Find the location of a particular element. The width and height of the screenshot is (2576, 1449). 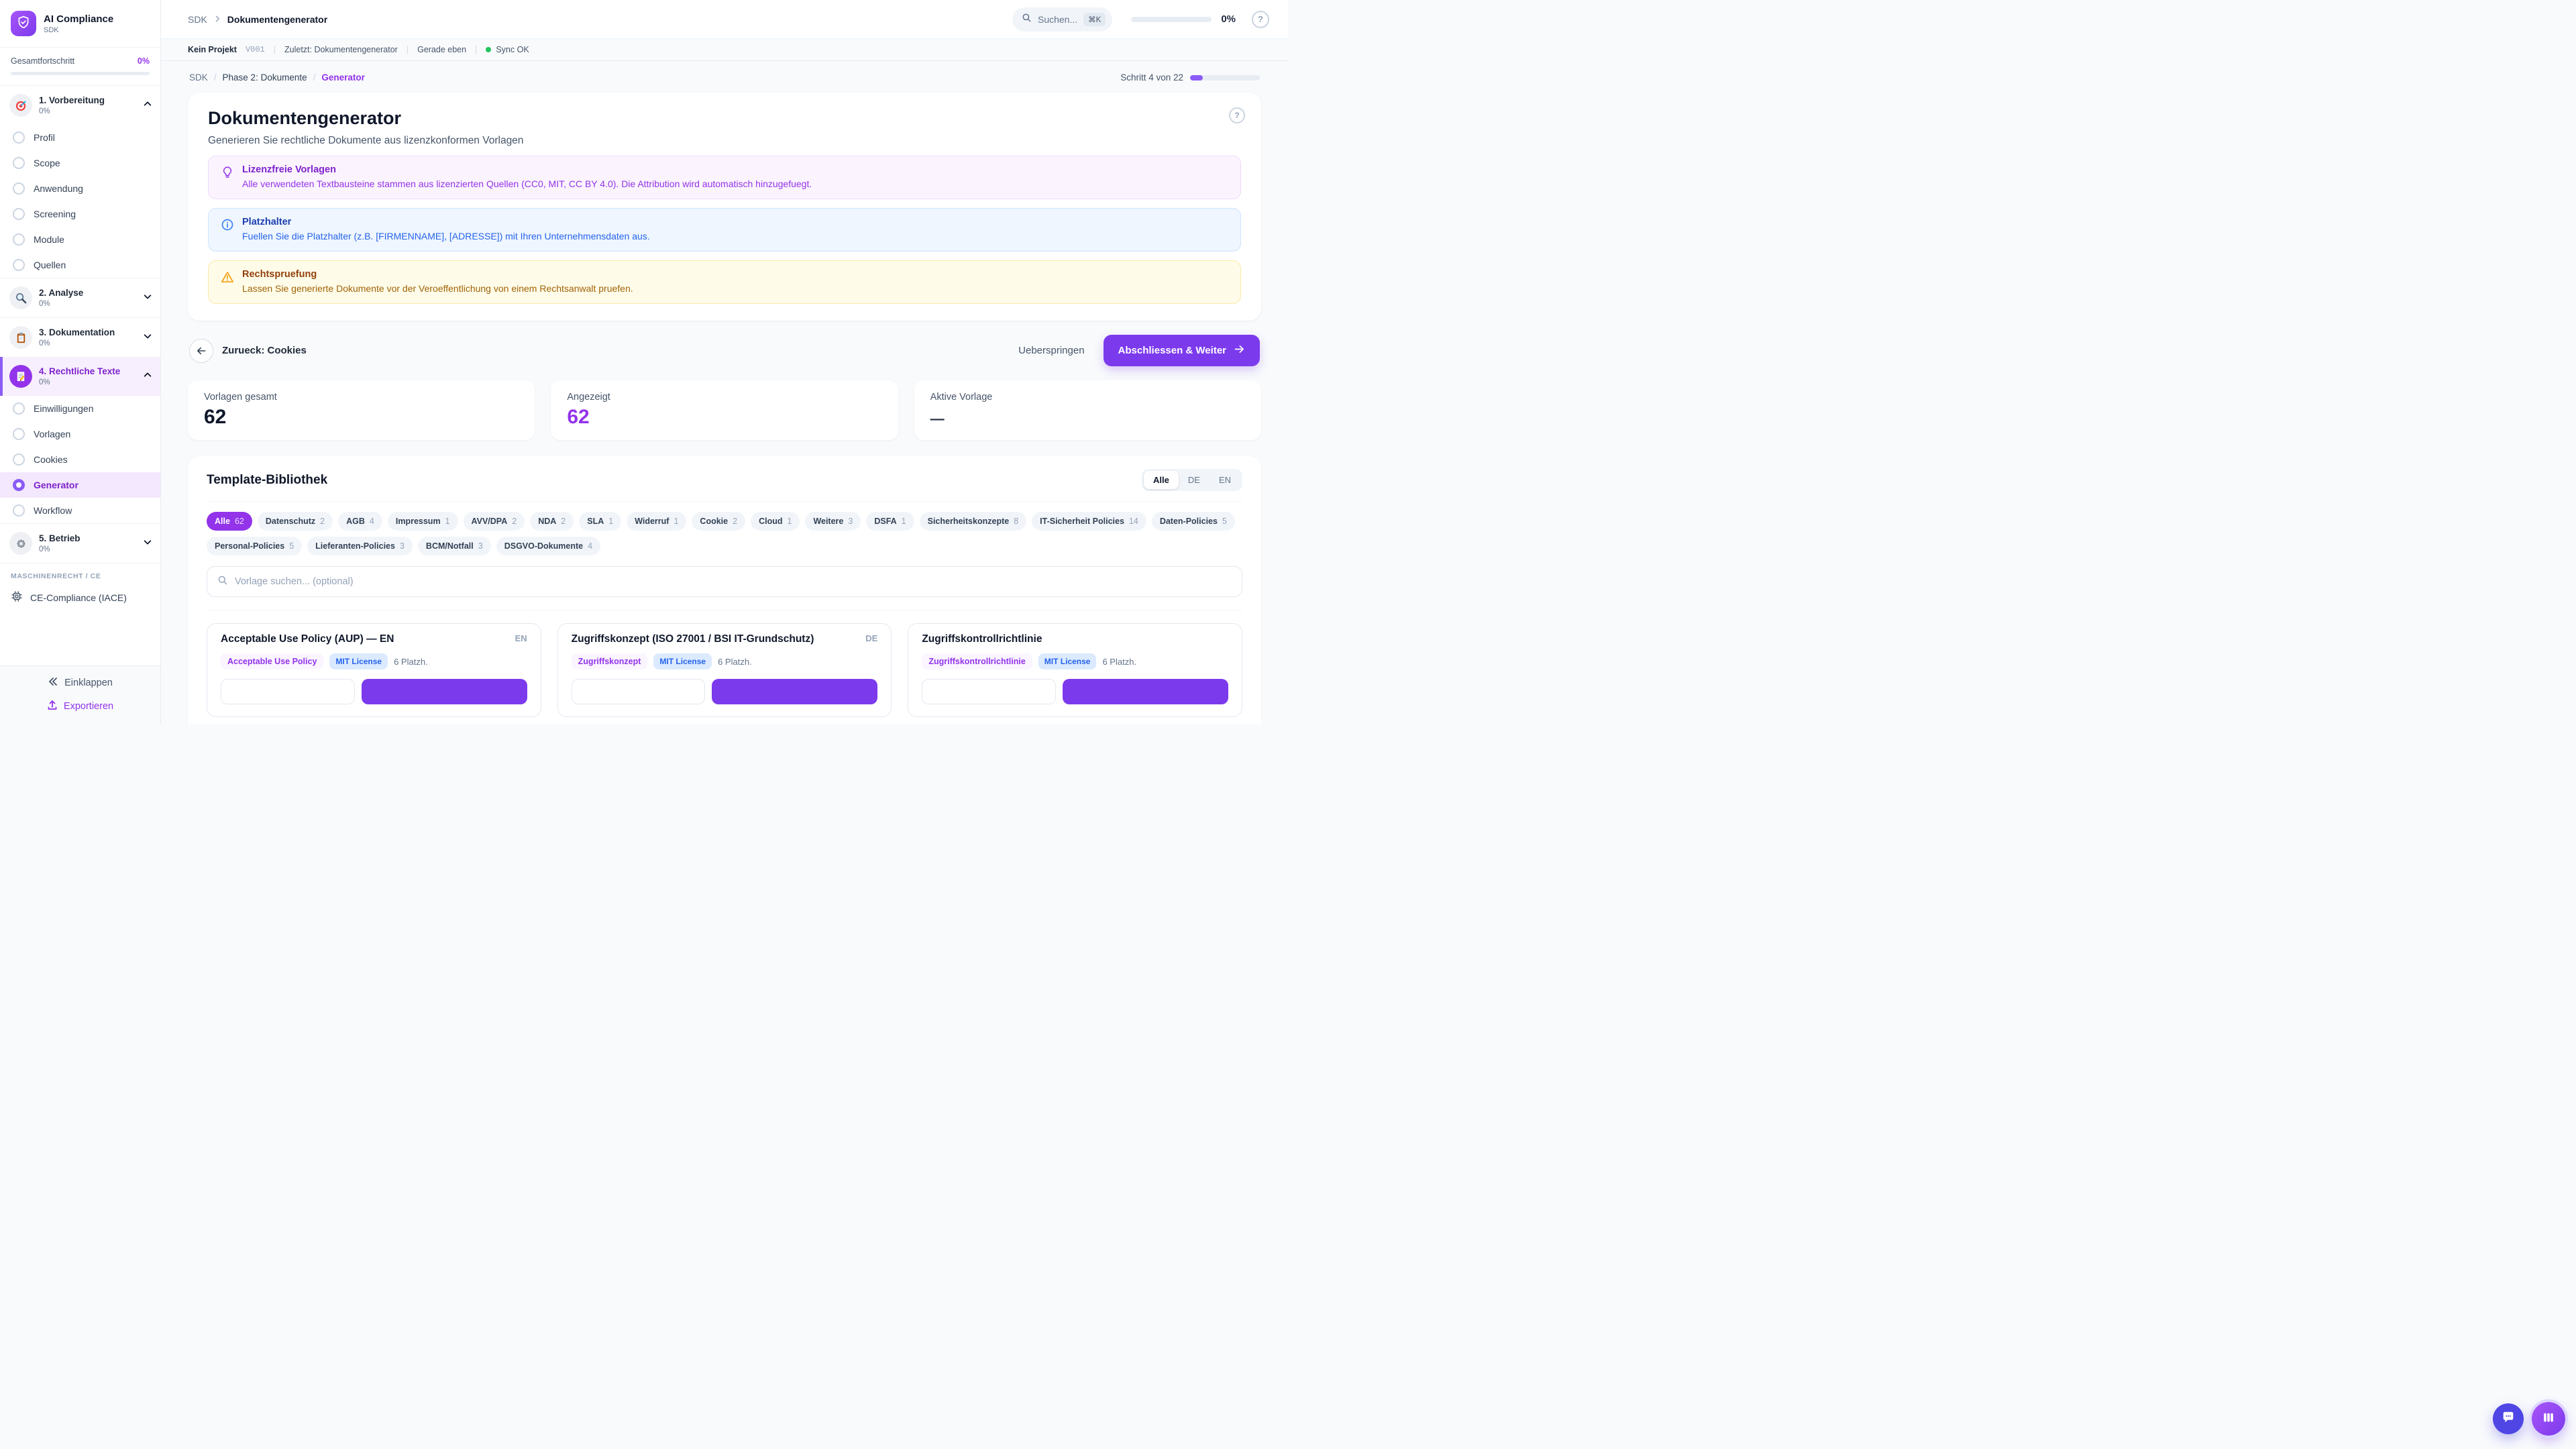

filter-chip-it-sicherheit-policies: IT-Sicherheit Policies 14 is located at coordinates (1089, 521).